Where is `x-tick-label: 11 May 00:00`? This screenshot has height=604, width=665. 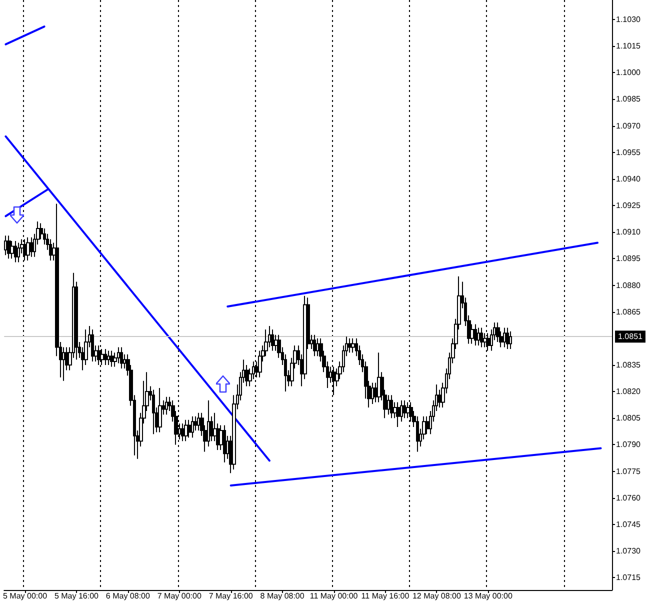 x-tick-label: 11 May 00:00 is located at coordinates (334, 596).